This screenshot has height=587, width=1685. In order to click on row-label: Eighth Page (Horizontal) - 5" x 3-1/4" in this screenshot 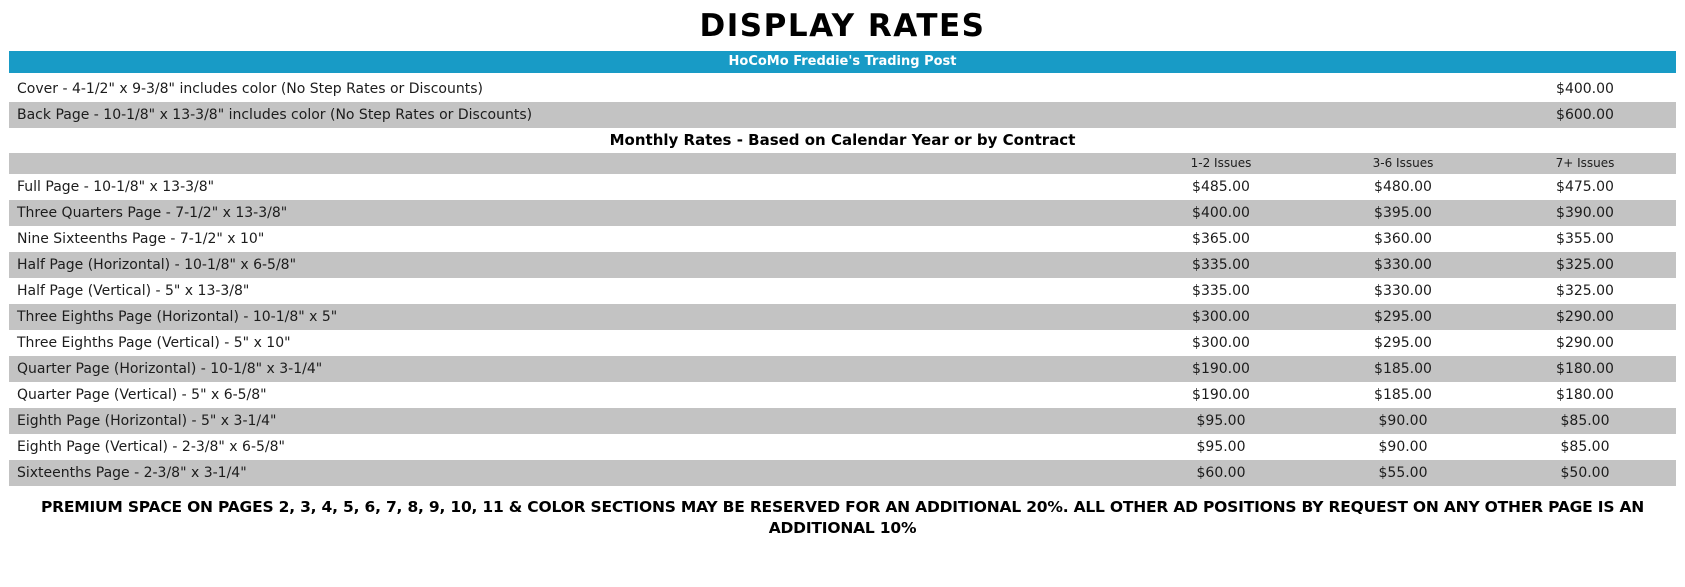, I will do `click(147, 421)`.